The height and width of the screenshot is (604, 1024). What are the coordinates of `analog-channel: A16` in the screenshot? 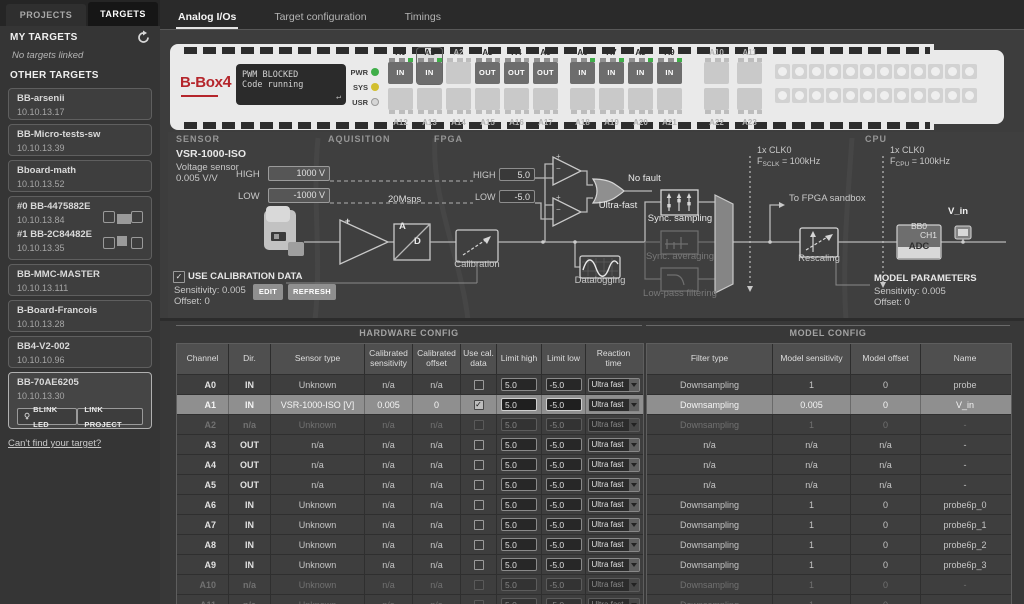 It's located at (516, 107).